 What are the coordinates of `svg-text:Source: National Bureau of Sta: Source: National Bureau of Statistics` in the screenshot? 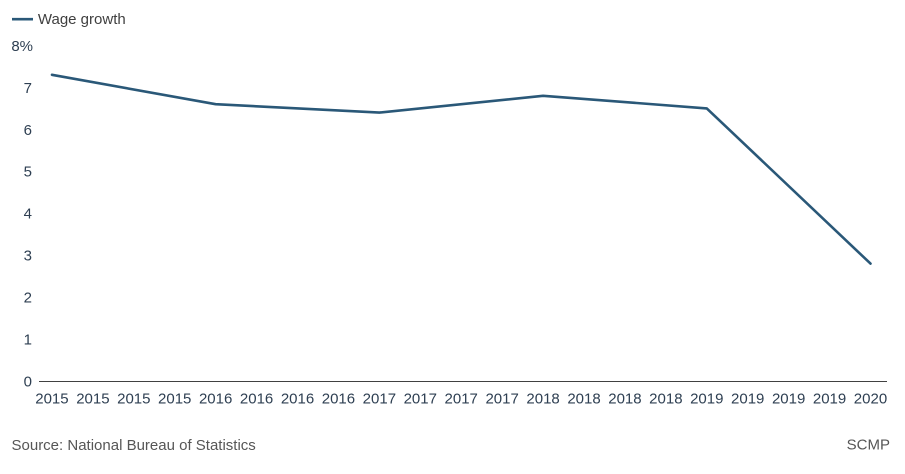 It's located at (134, 445).